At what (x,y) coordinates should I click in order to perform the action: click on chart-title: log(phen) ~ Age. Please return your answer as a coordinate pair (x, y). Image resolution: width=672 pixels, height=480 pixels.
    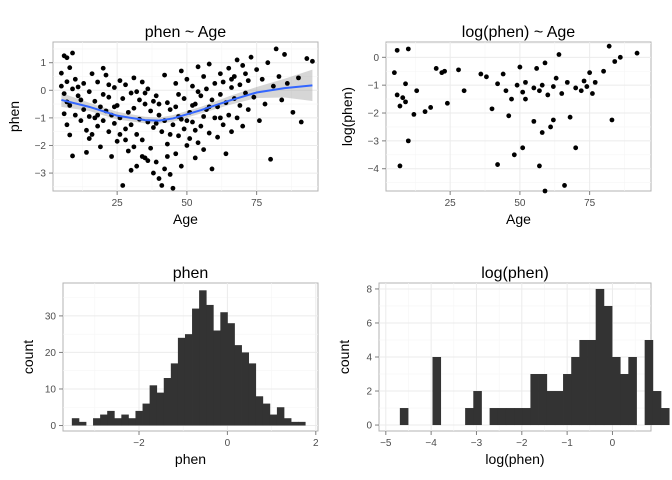
    Looking at the image, I should click on (519, 32).